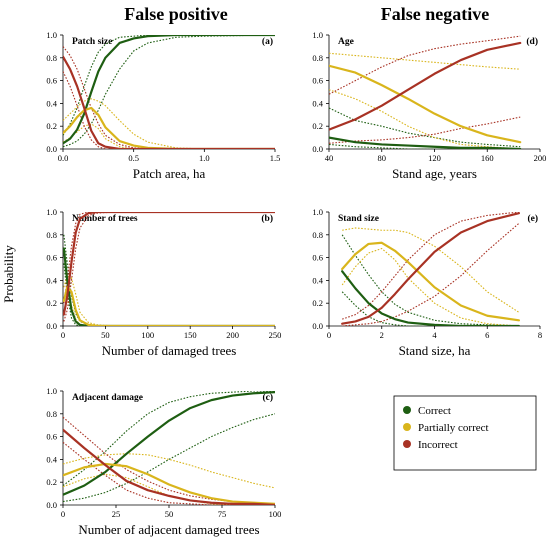 Image resolution: width=550 pixels, height=549 pixels. What do you see at coordinates (169, 173) in the screenshot?
I see `x-axis-label: Patch area, ha` at bounding box center [169, 173].